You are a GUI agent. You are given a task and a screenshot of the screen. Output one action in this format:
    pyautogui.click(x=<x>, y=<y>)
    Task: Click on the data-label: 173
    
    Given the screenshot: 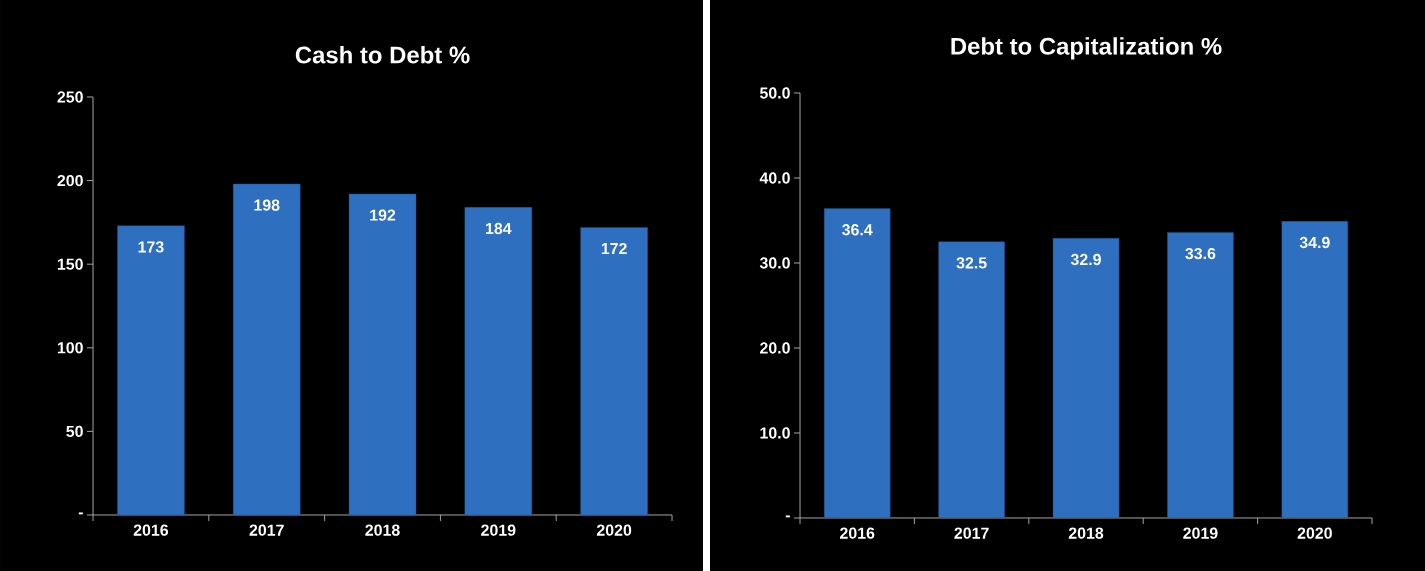 What is the action you would take?
    pyautogui.click(x=151, y=247)
    